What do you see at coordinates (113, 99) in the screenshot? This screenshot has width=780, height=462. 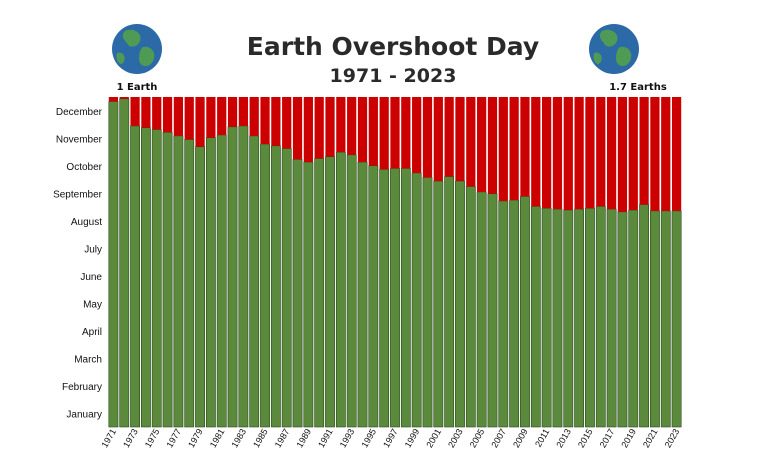 I see `bar-overshoot-1971` at bounding box center [113, 99].